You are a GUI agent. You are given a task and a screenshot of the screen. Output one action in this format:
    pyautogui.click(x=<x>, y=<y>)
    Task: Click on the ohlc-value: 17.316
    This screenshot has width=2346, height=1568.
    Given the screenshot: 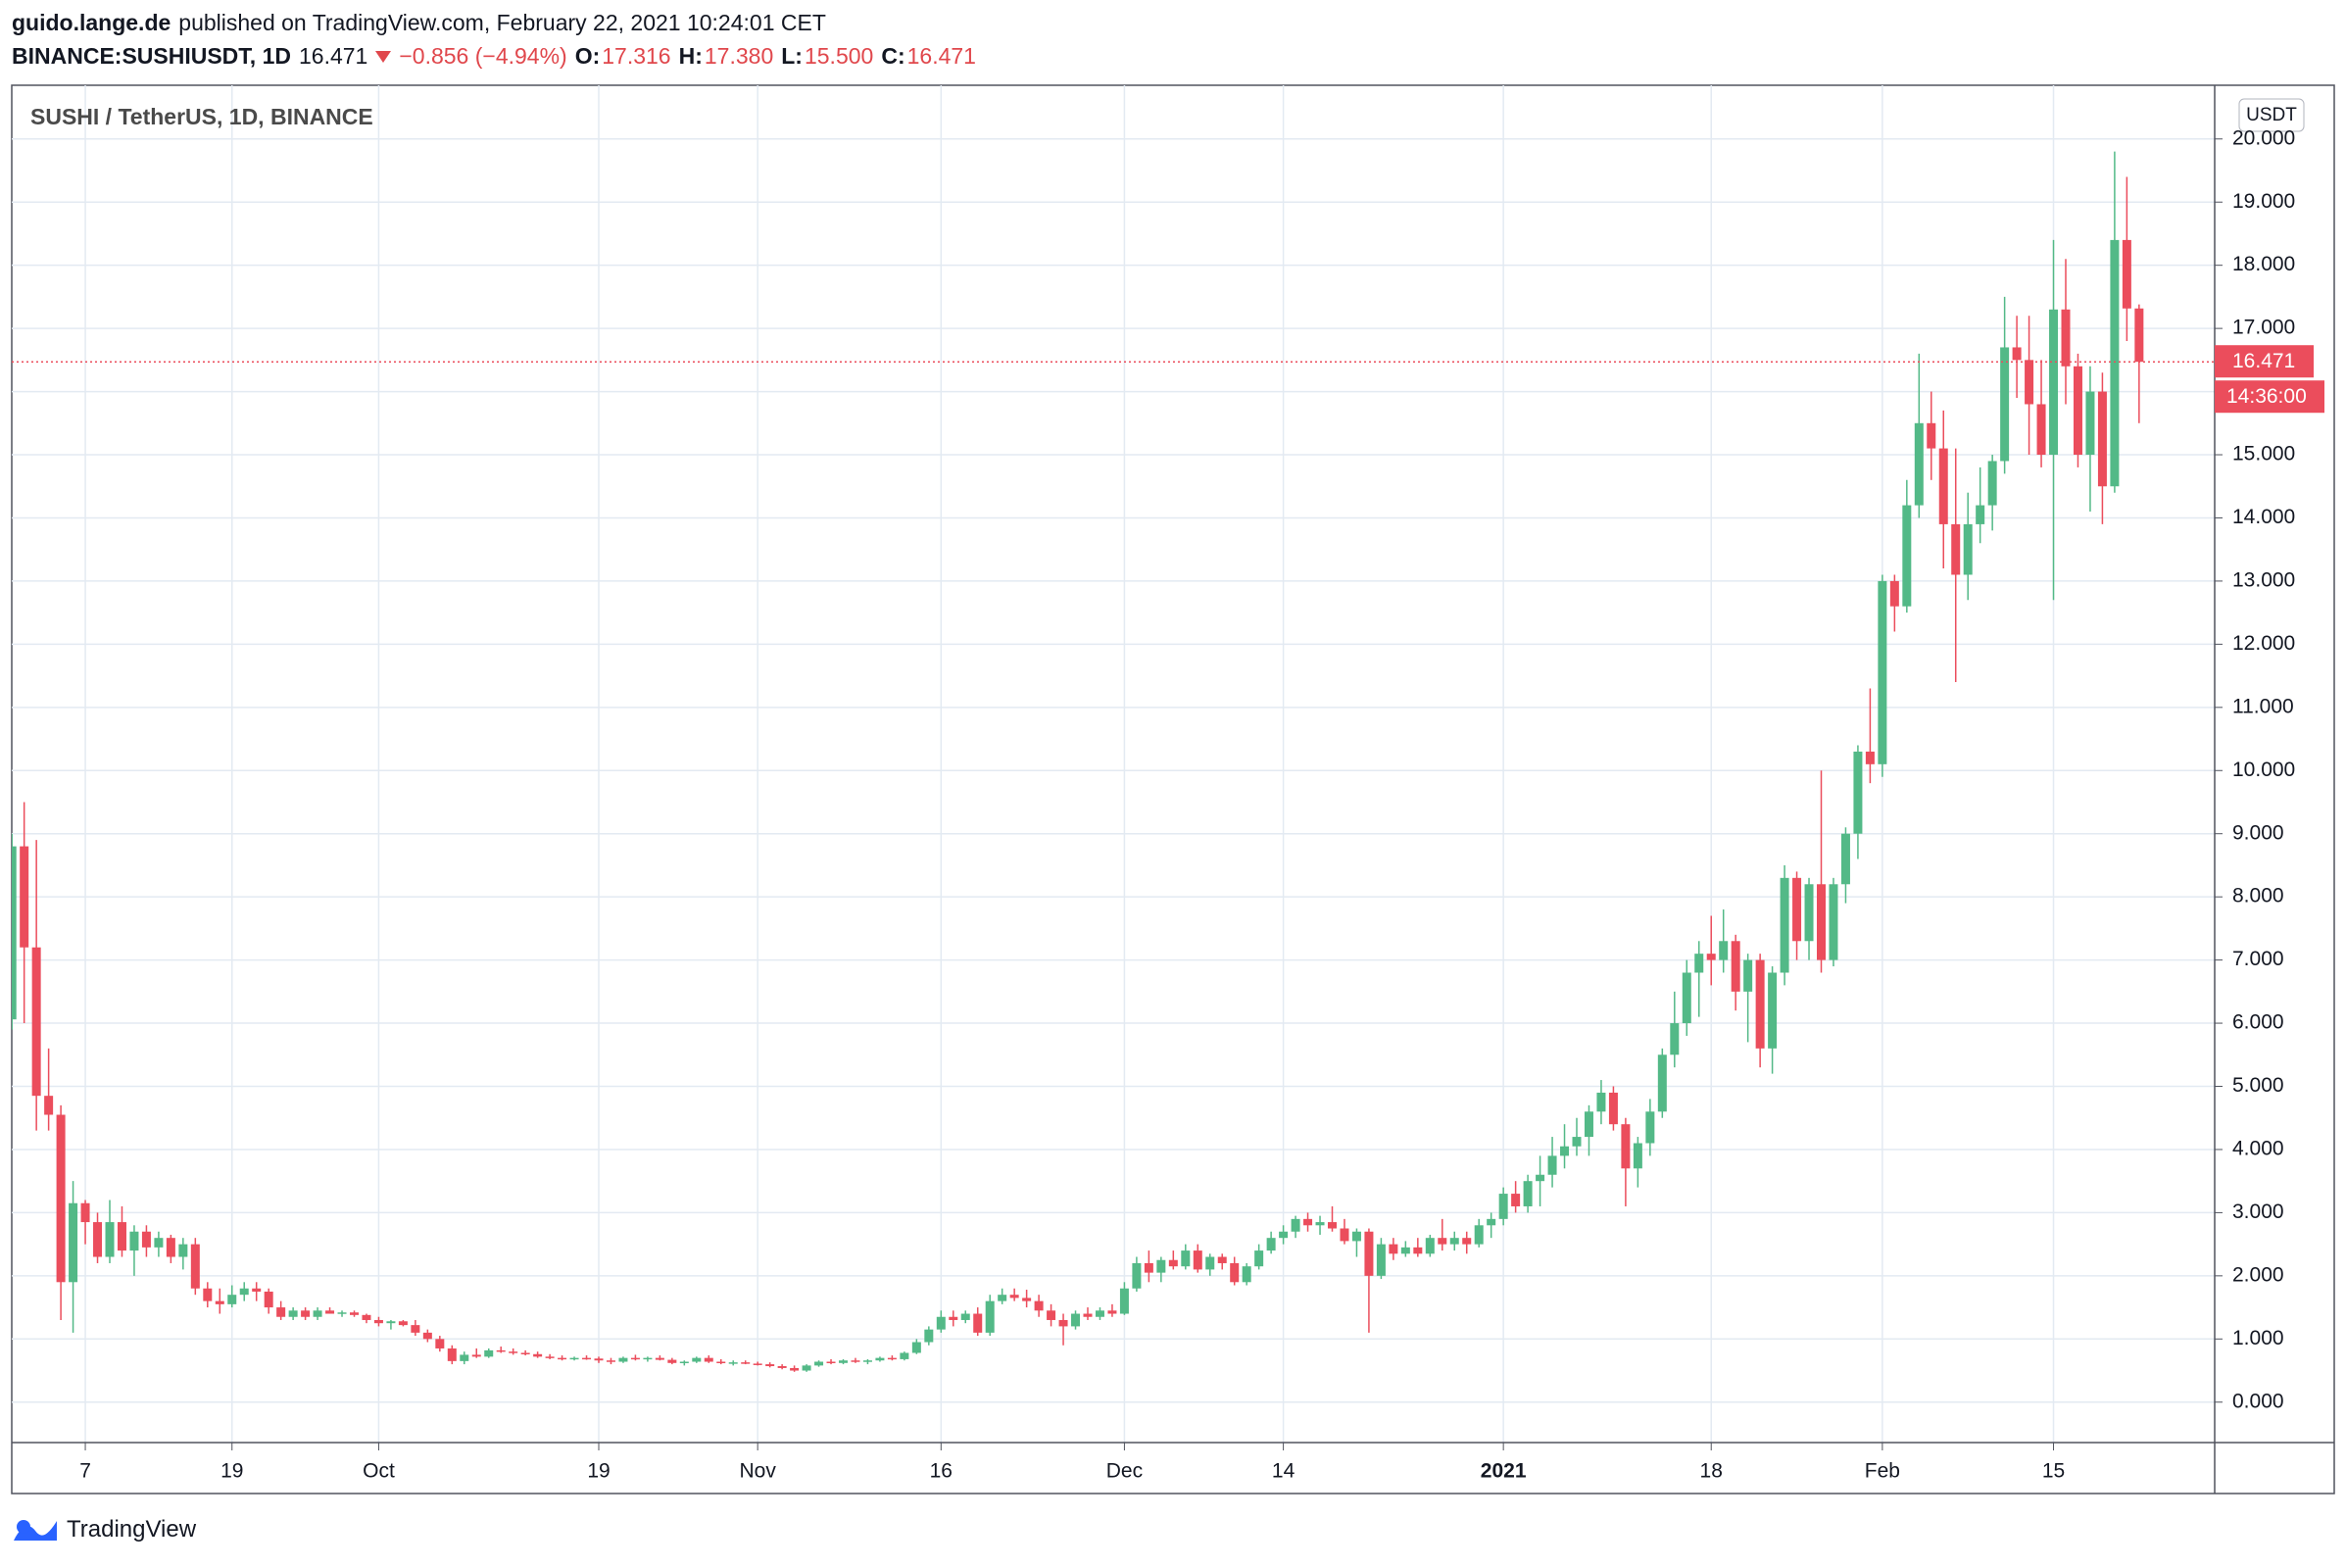 What is the action you would take?
    pyautogui.click(x=636, y=56)
    